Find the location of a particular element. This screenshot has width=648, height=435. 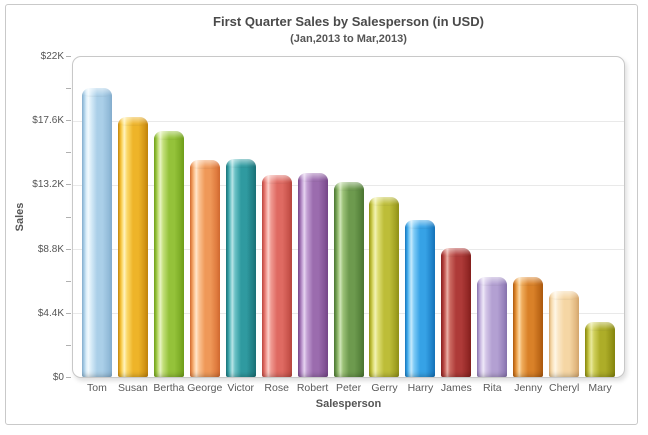

x-label-slot: Bertha is located at coordinates (169, 389).